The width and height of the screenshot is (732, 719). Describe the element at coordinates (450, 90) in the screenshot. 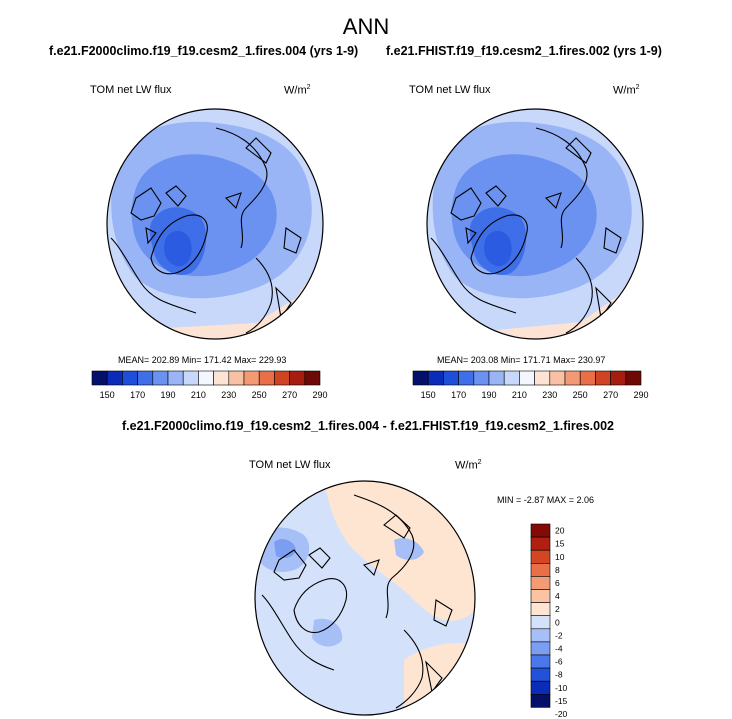

I see `panel-2-variable-label: TOM net LW flux` at that location.